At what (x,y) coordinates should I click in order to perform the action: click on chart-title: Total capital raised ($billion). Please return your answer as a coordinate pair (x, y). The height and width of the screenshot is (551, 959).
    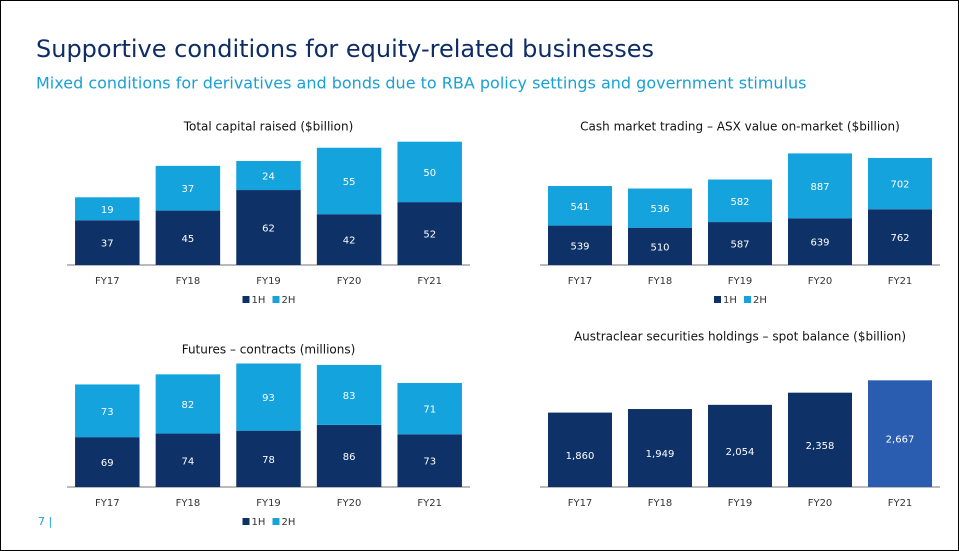
    Looking at the image, I should click on (268, 127).